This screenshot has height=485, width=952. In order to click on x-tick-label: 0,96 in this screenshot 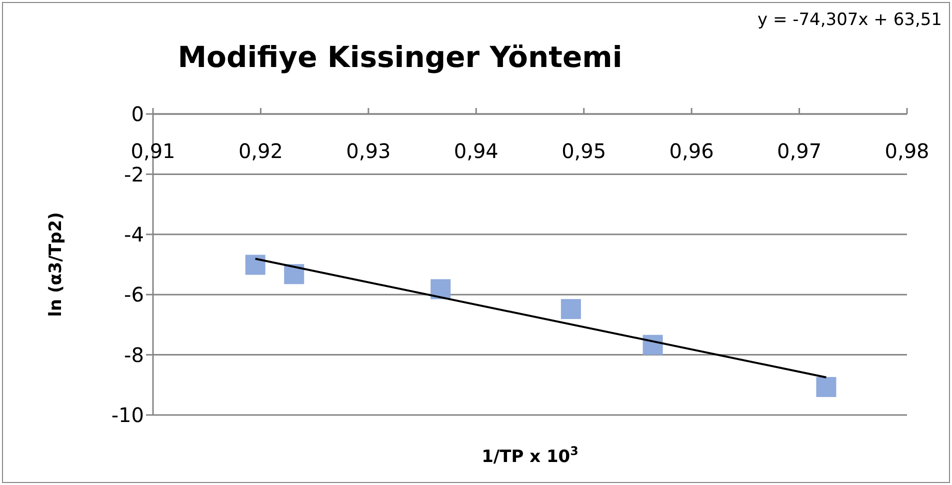, I will do `click(691, 151)`.